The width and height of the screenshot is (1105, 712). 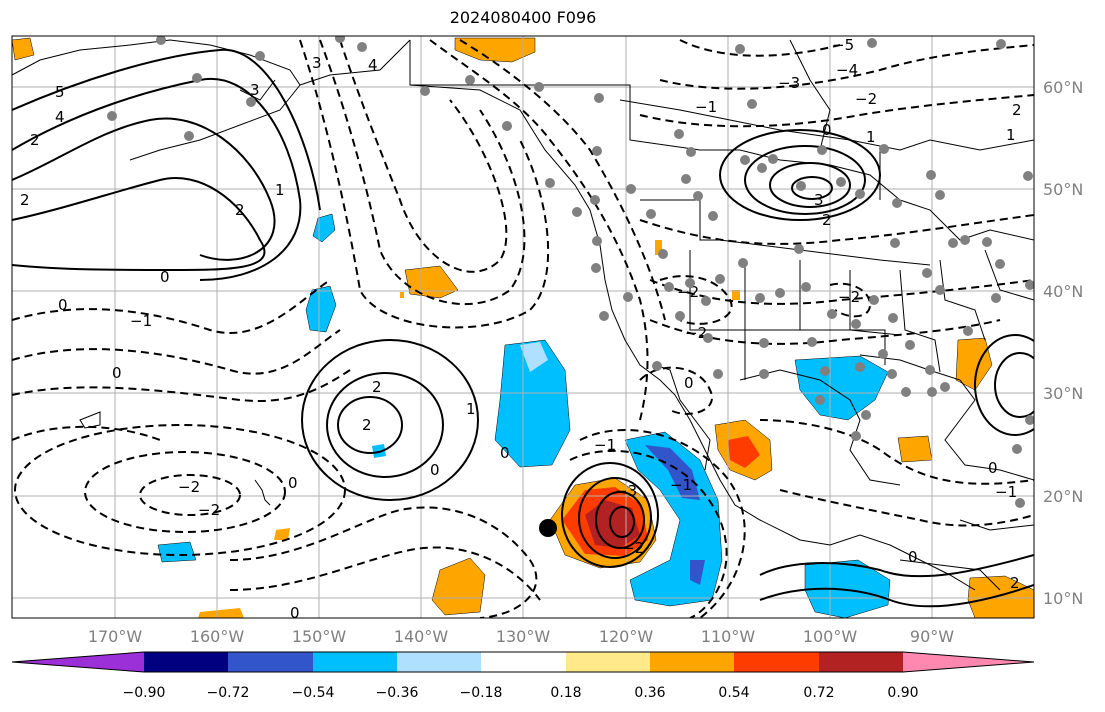 What do you see at coordinates (626, 636) in the screenshot?
I see `lon-label: 120°W` at bounding box center [626, 636].